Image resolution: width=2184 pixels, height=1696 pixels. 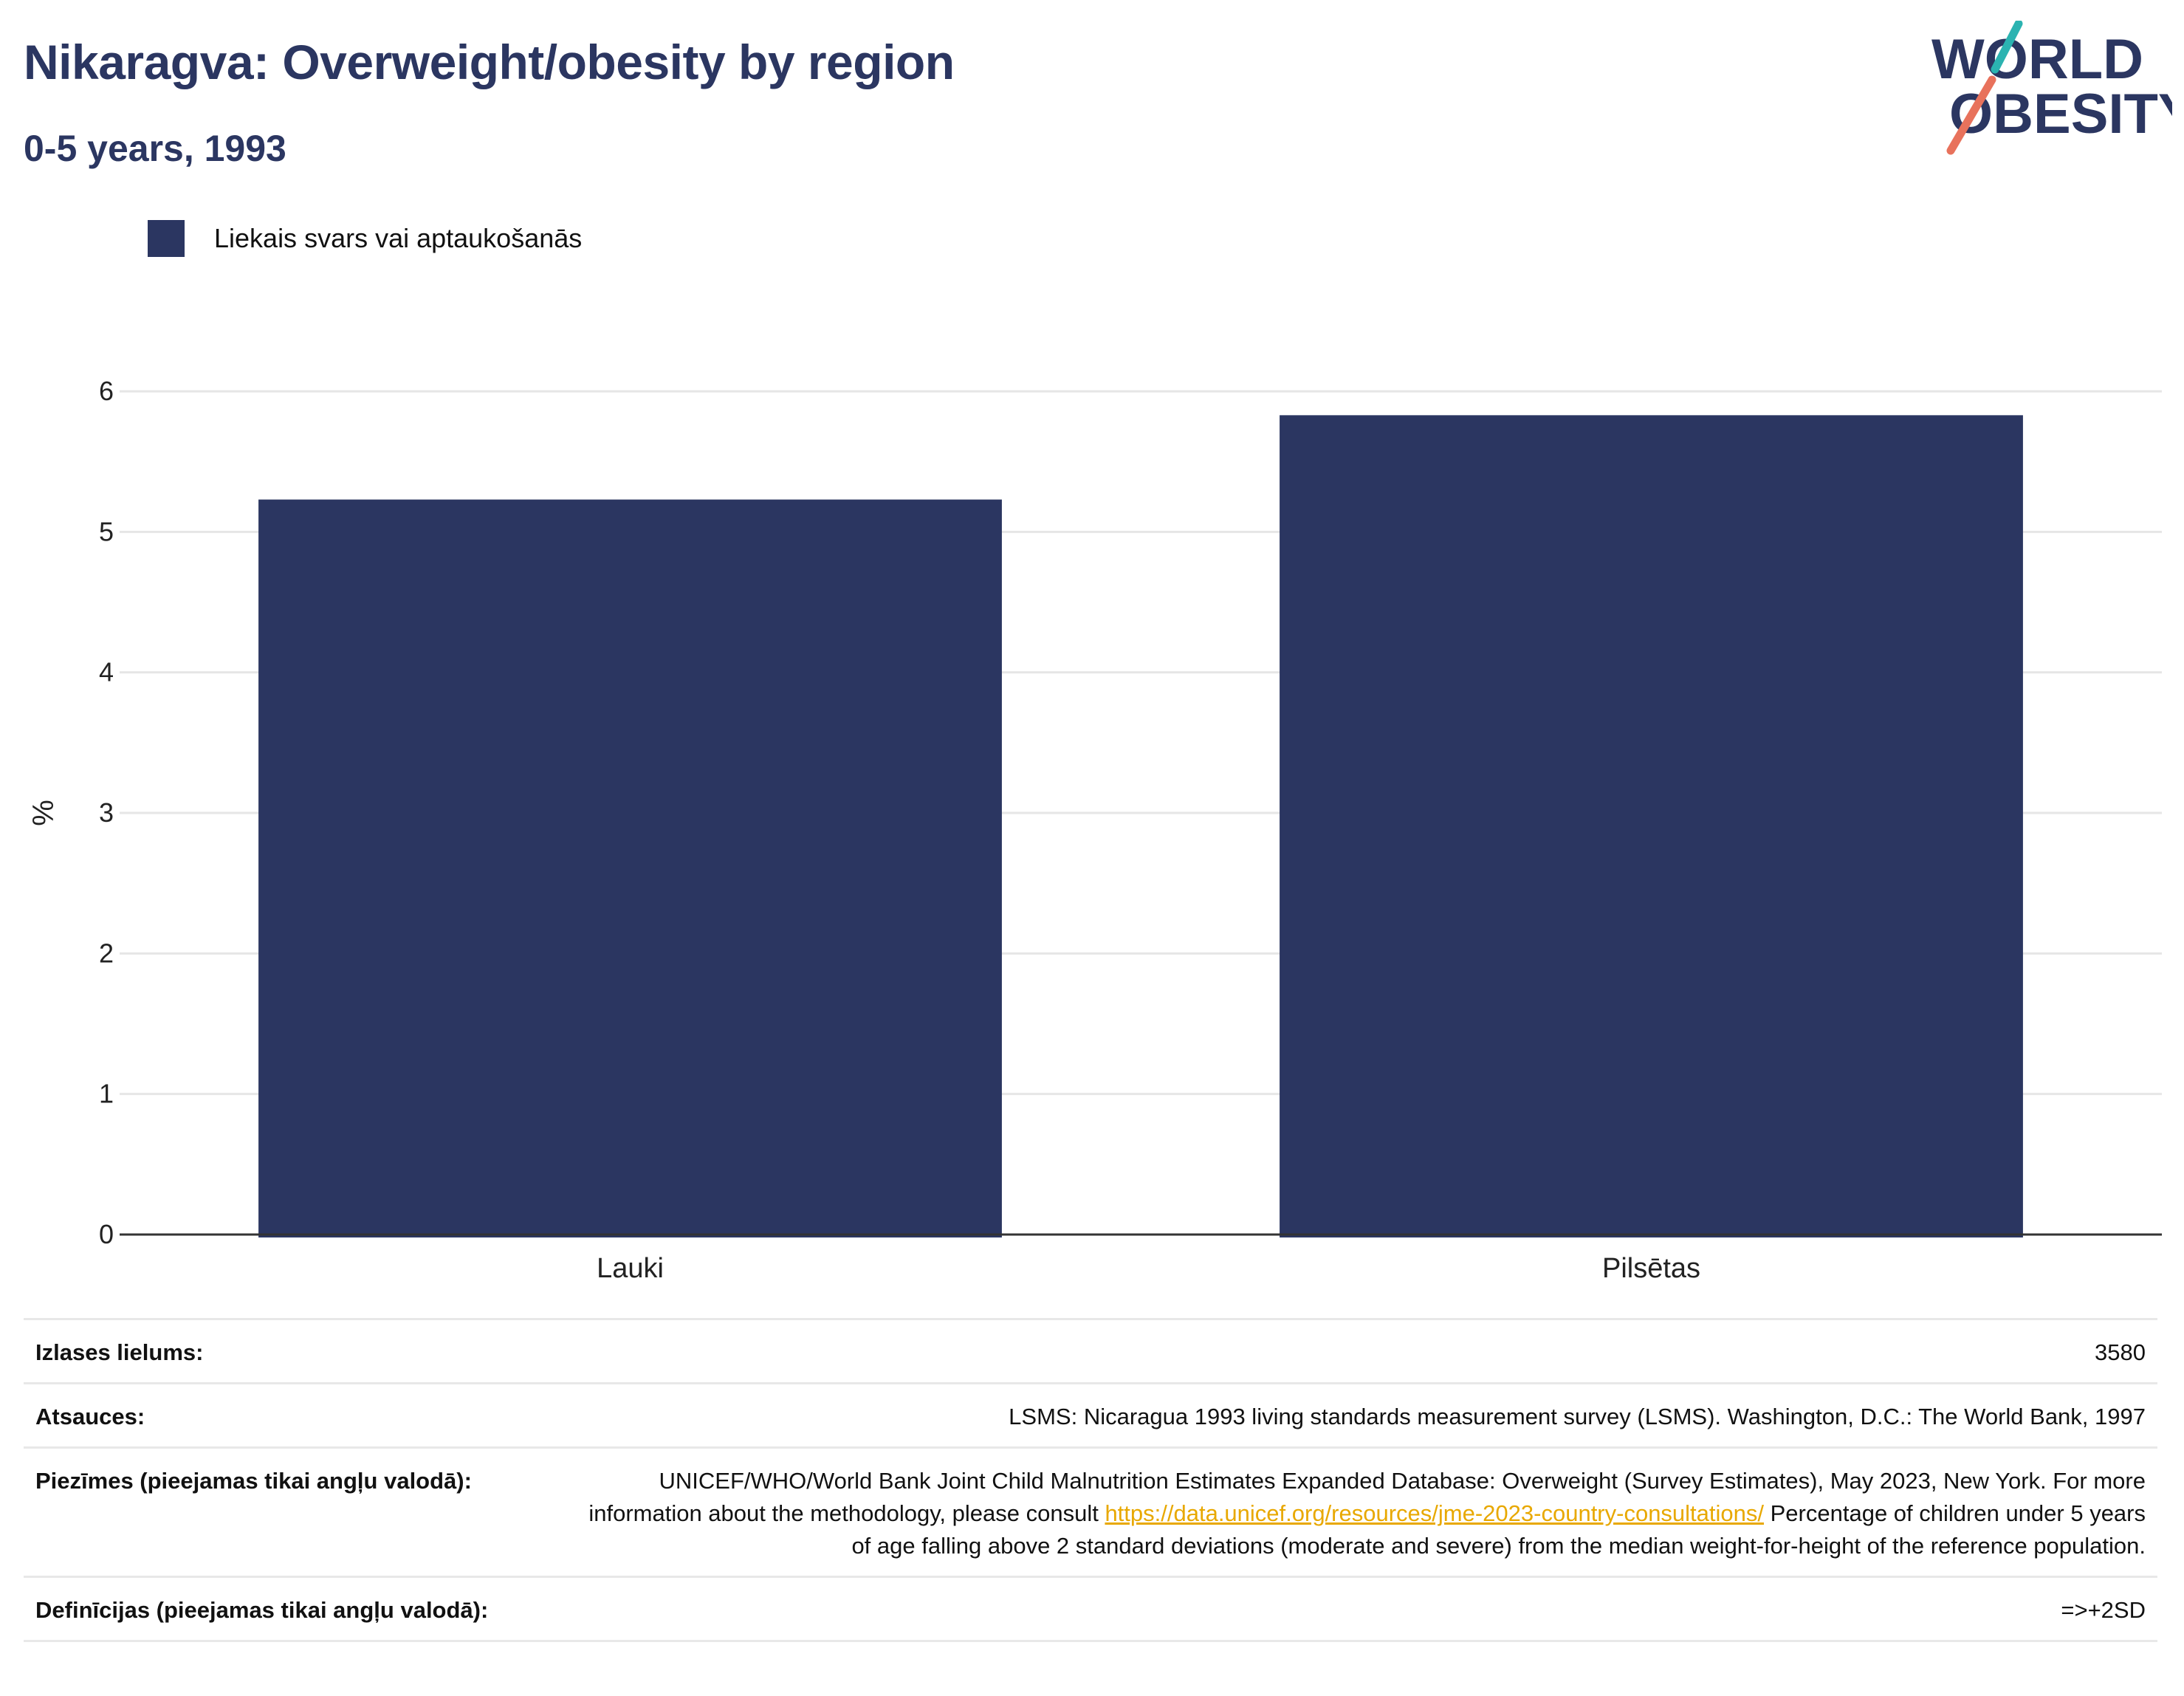 I want to click on sample-size-value: 3580, so click(x=2120, y=1352).